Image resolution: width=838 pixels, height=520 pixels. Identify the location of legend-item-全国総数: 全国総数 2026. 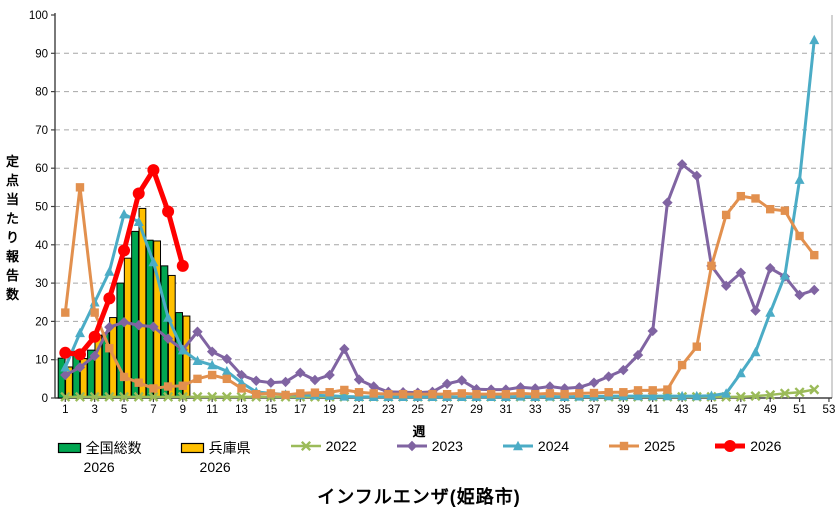
(99, 456).